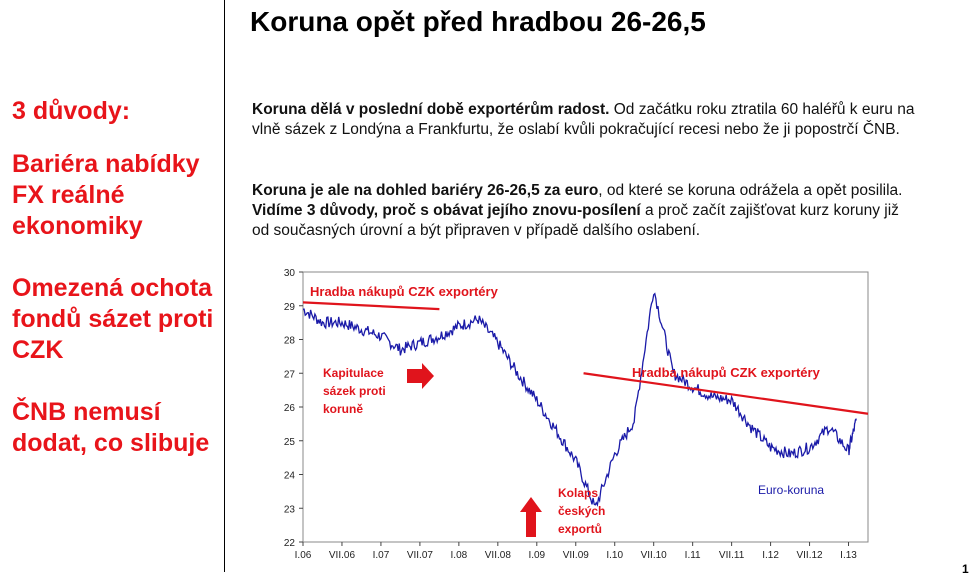 This screenshot has width=976, height=586. I want to click on x-tick-label: VII.10, so click(654, 555).